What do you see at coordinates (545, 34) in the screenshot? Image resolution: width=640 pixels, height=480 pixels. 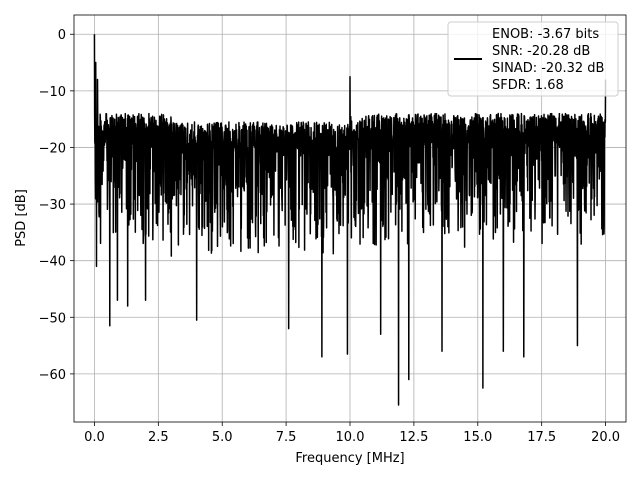 I see `legend-line-enob: ENOB: -3.67 bits` at bounding box center [545, 34].